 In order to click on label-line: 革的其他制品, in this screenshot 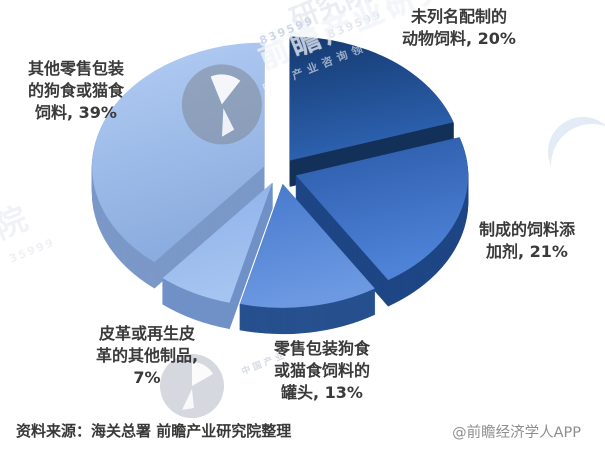, I will do `click(147, 355)`.